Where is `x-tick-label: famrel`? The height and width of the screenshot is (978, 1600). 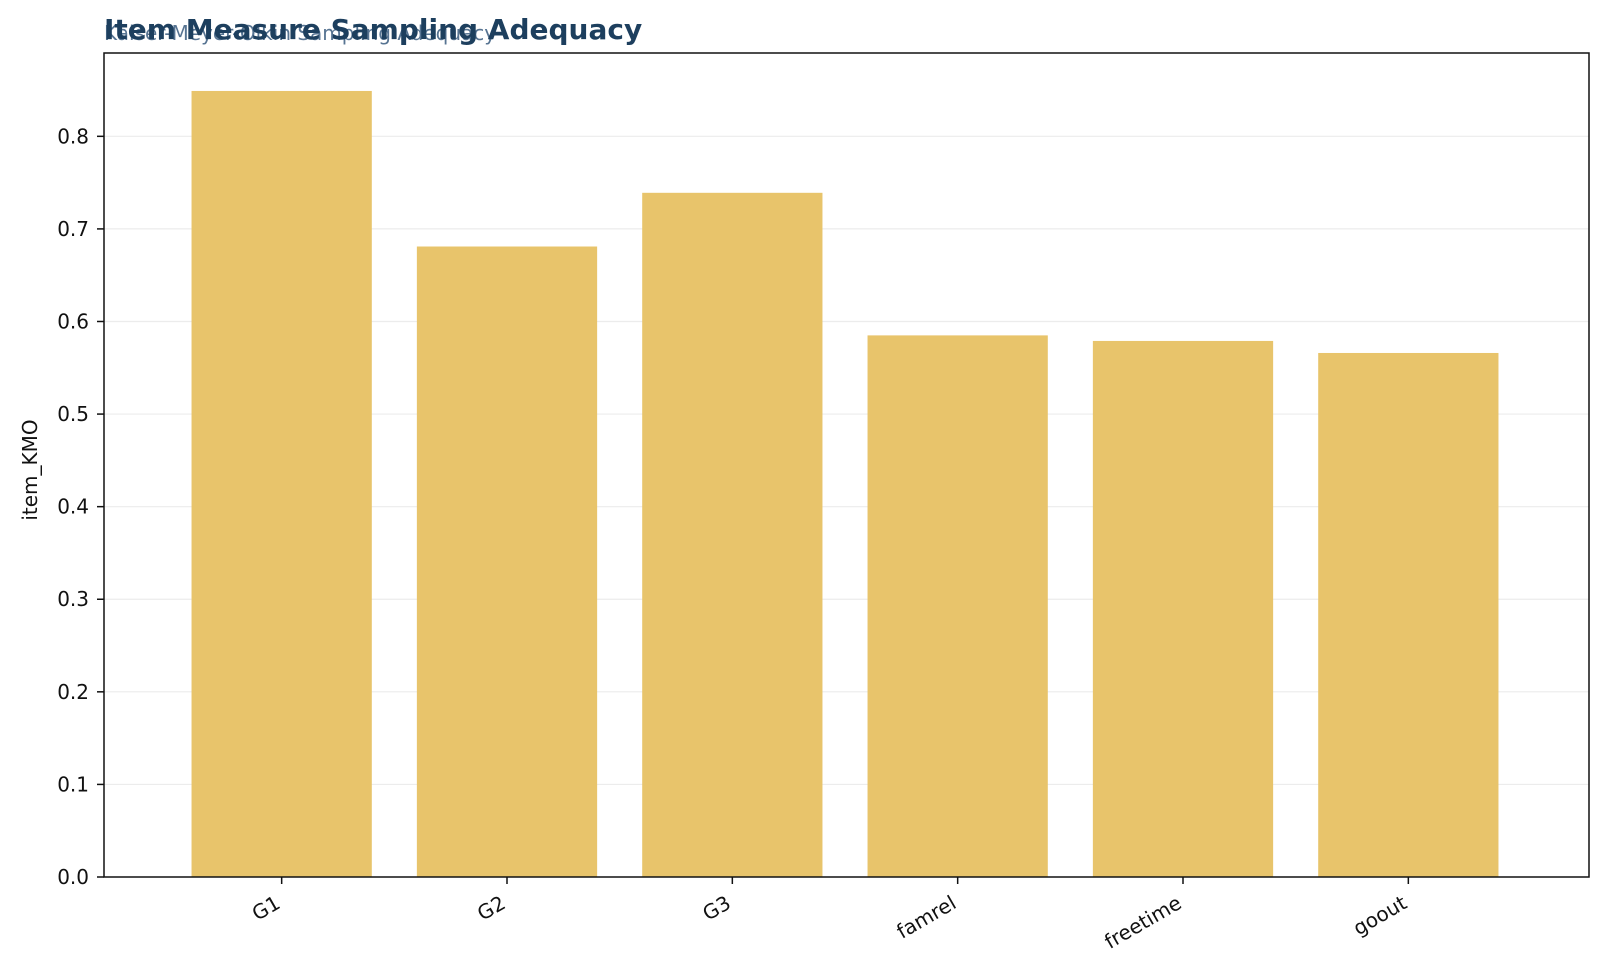 x-tick-label: famrel is located at coordinates (926, 917).